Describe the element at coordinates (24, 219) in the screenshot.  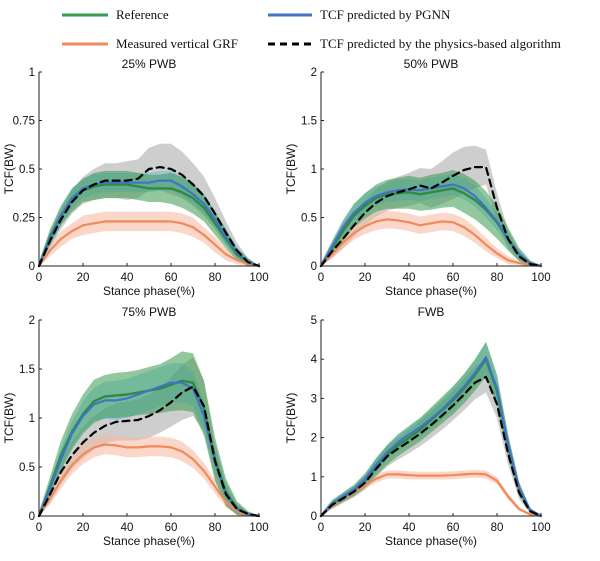
I see `y-tick-label: 0.25` at that location.